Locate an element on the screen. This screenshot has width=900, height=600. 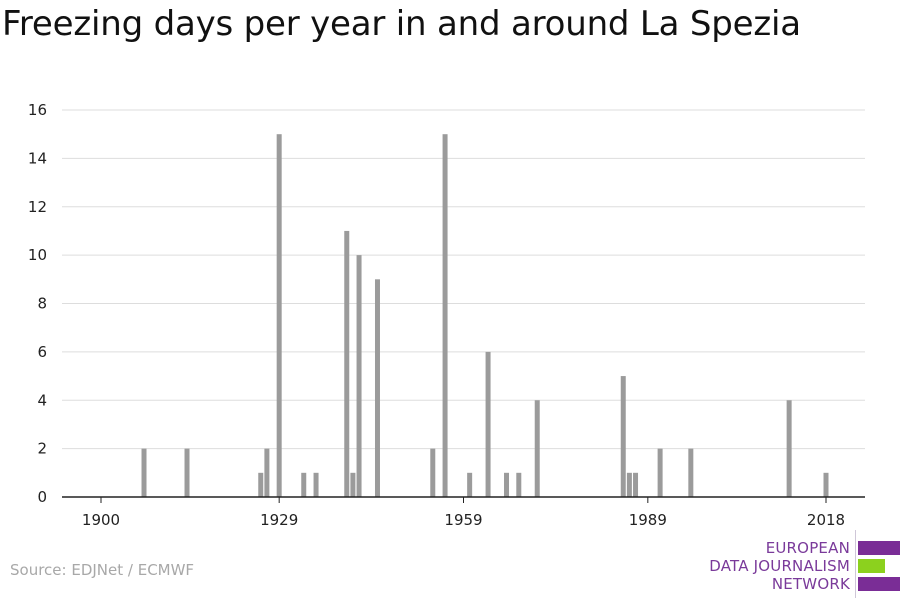
bar-1996 is located at coordinates (691, 472).